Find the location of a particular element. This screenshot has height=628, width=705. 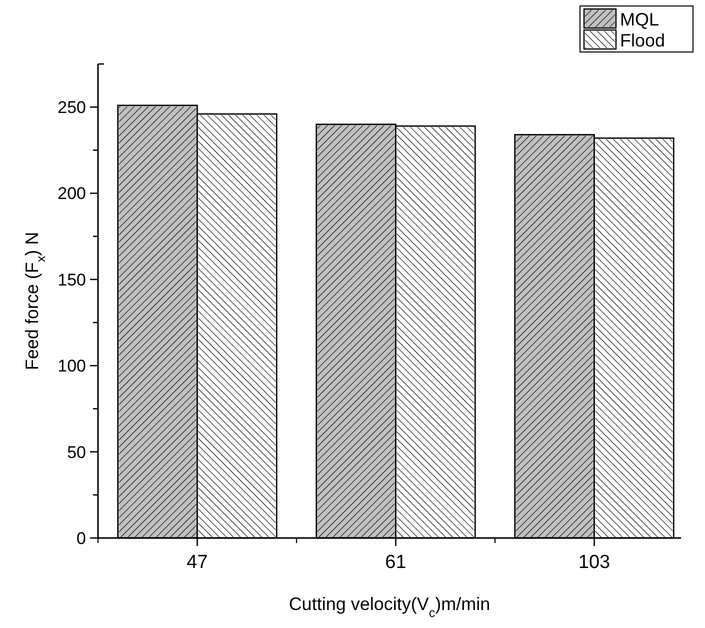

x-tick-label: 61 is located at coordinates (395, 562).